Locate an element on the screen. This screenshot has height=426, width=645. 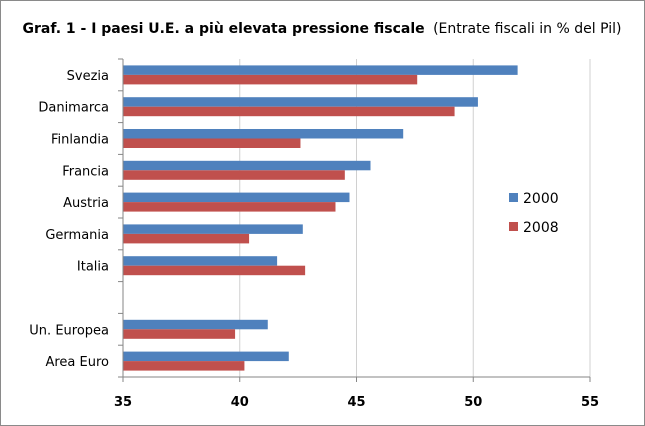
bar-2000-danimarca is located at coordinates (300, 102).